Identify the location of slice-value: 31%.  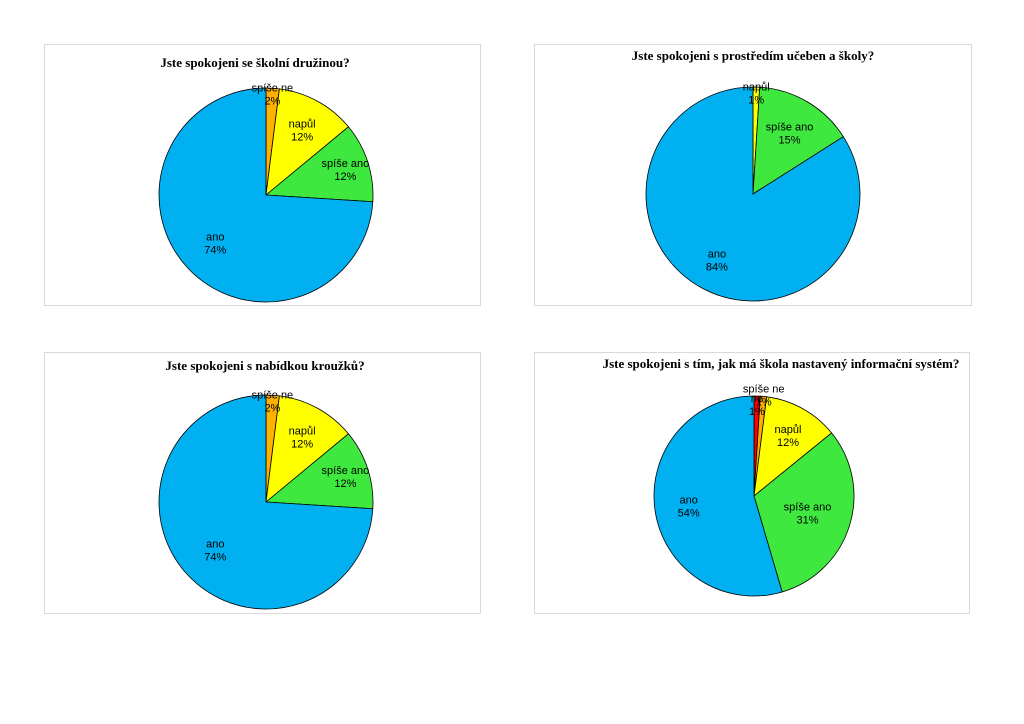
(807, 521).